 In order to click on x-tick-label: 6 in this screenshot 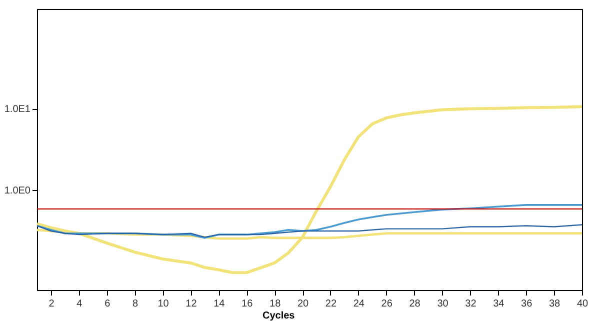, I will do `click(107, 304)`.